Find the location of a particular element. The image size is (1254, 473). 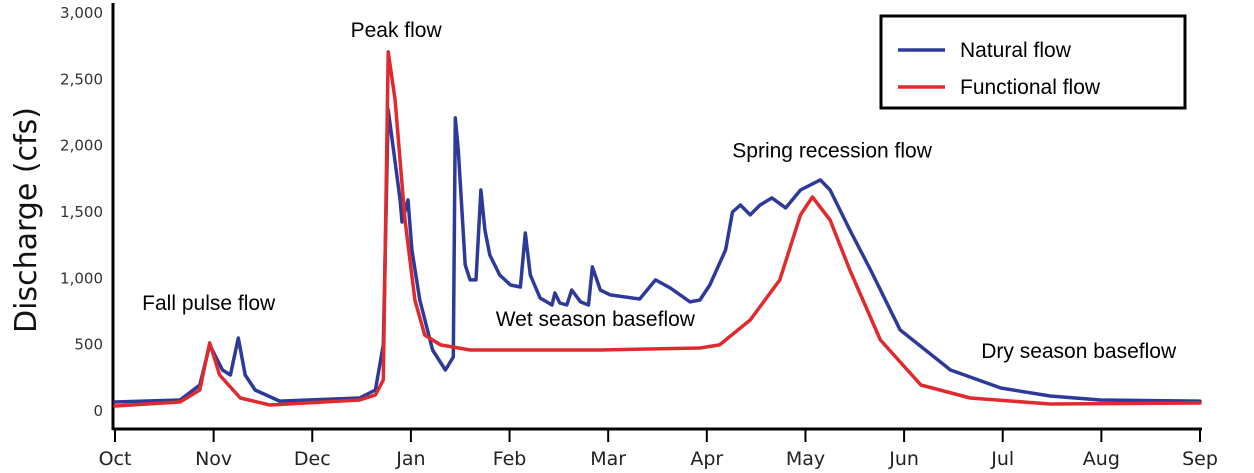

y-axis-label: Discharge (cfs) is located at coordinates (26, 220).